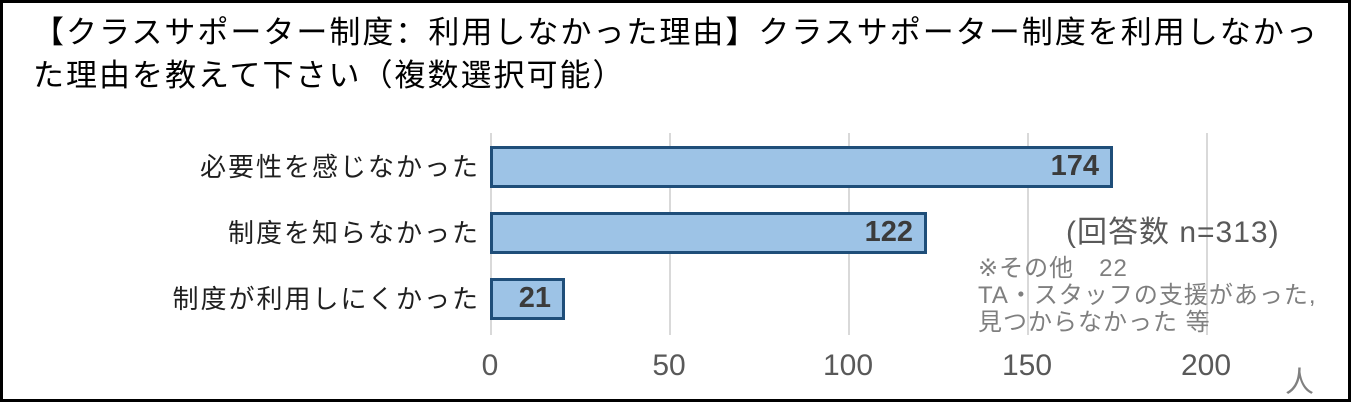  I want to click on x-tick-label: 100, so click(848, 365).